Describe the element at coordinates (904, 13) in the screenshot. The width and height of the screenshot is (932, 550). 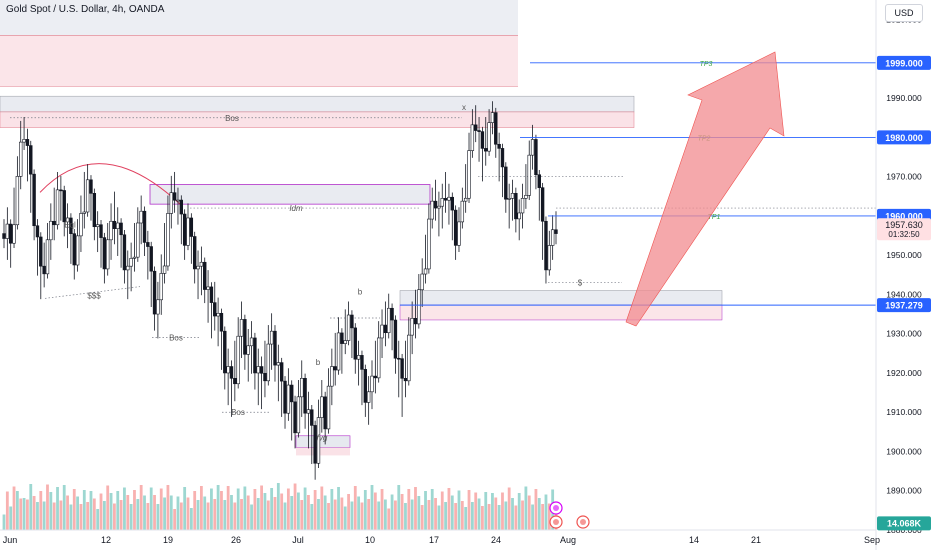
I see `currency-button: USD` at that location.